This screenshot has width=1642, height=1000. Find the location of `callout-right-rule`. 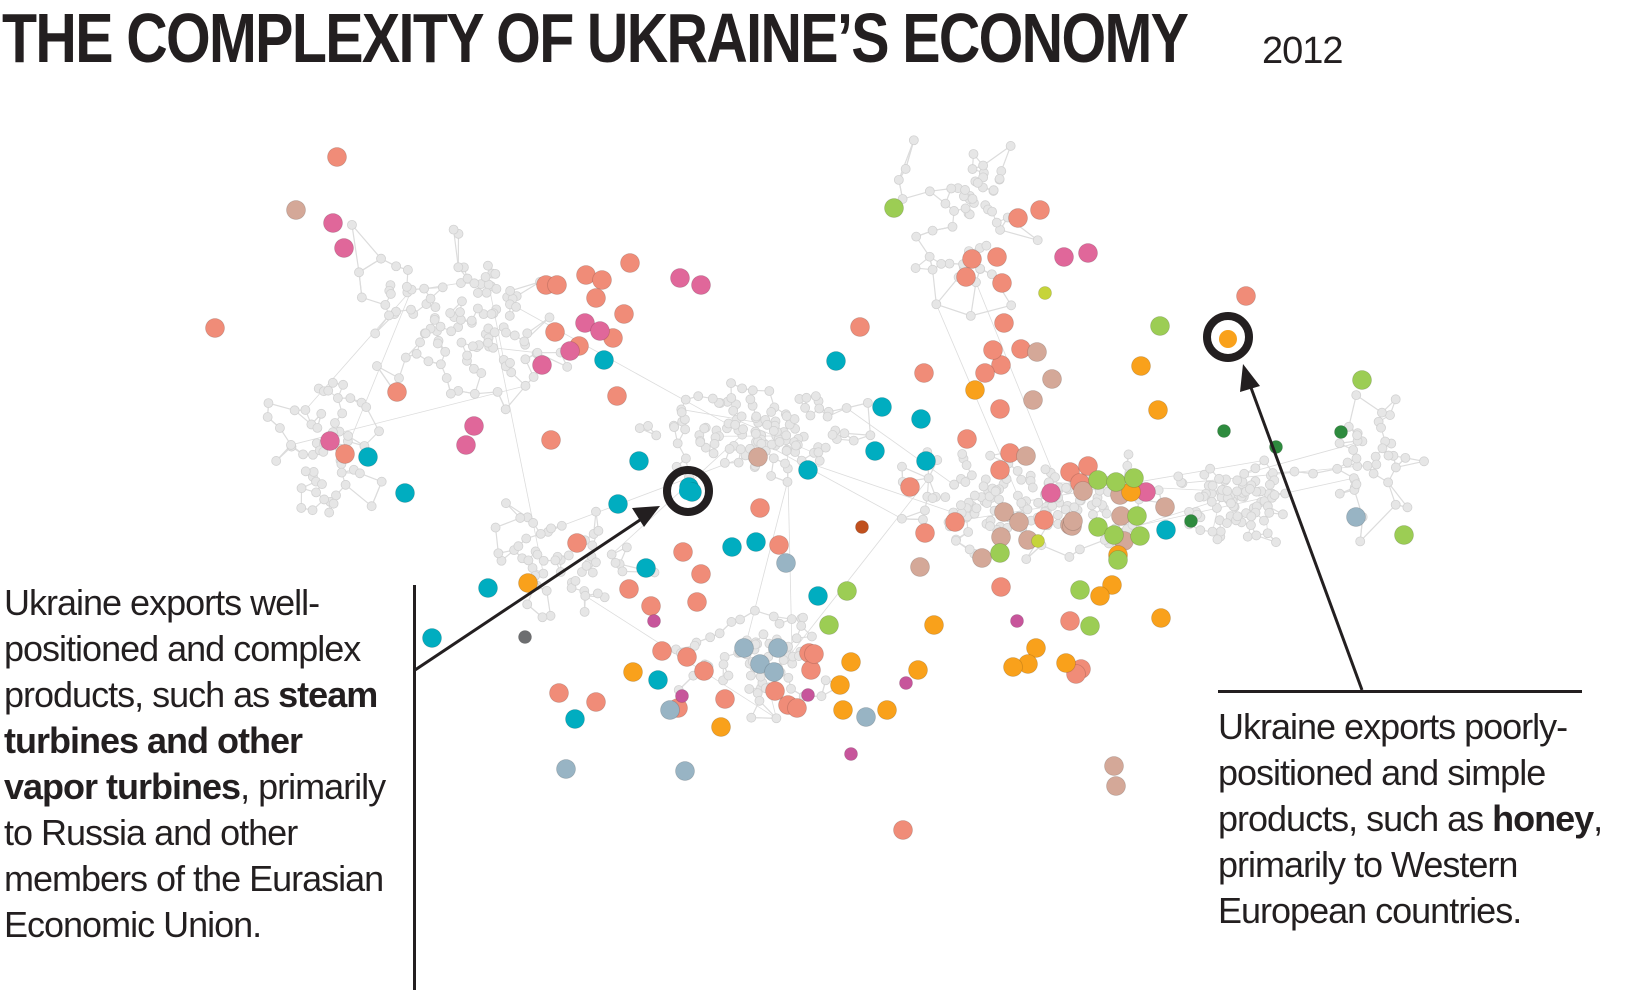

callout-right-rule is located at coordinates (1400, 691).